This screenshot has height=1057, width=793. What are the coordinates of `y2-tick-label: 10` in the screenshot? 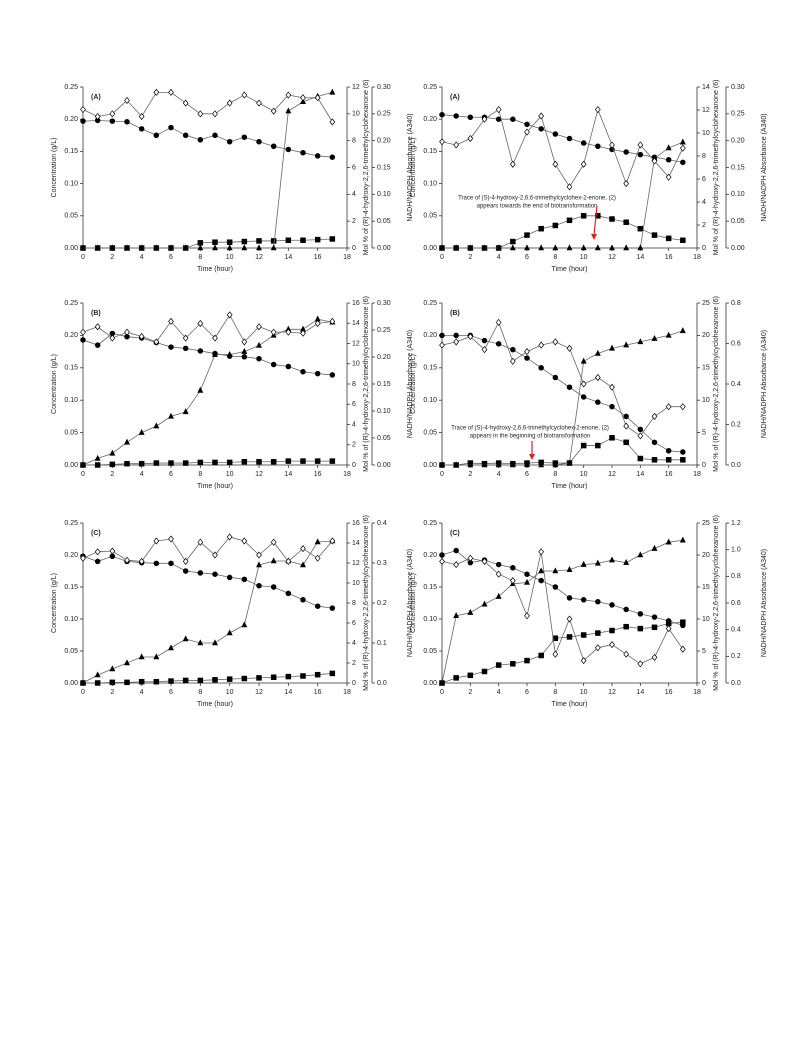 It's located at (356, 114).